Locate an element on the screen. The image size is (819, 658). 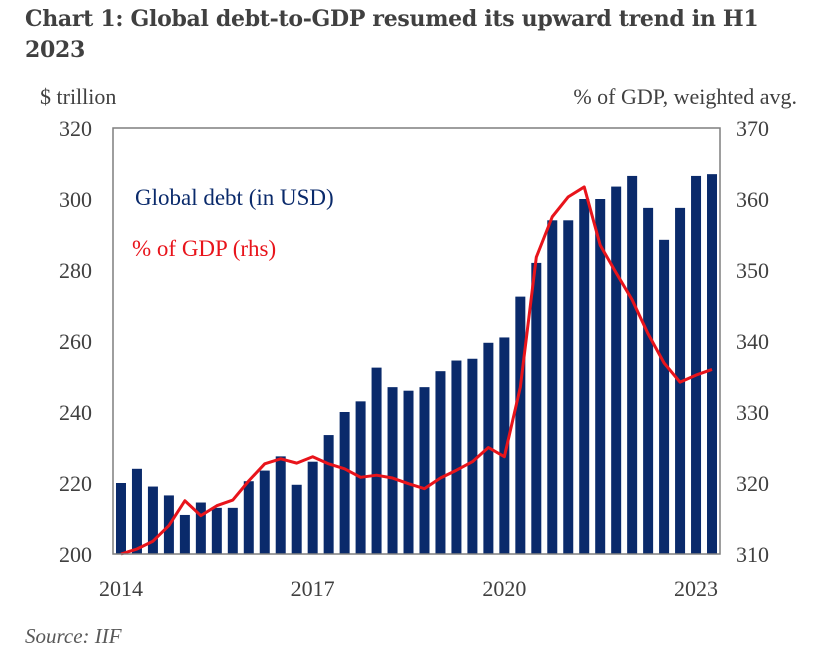
bar-2018Q3 is located at coordinates (408, 472).